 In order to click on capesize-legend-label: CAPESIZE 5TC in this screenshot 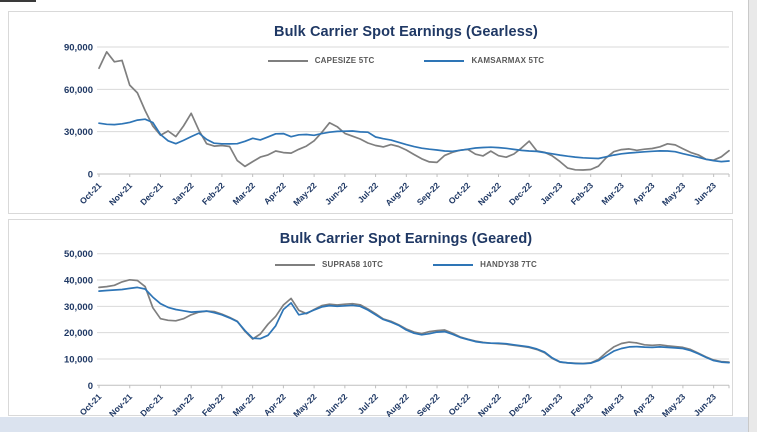, I will do `click(344, 60)`.